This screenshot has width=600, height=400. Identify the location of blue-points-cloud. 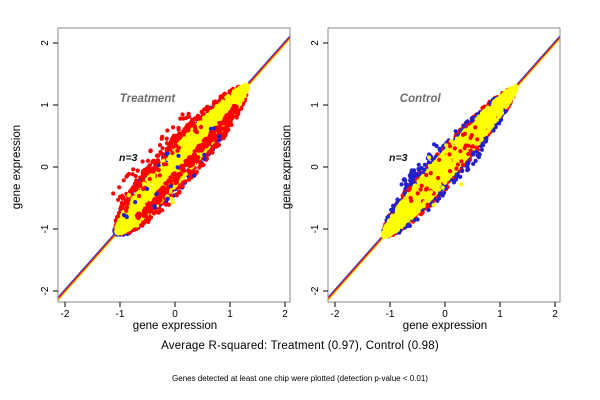
(171, 173).